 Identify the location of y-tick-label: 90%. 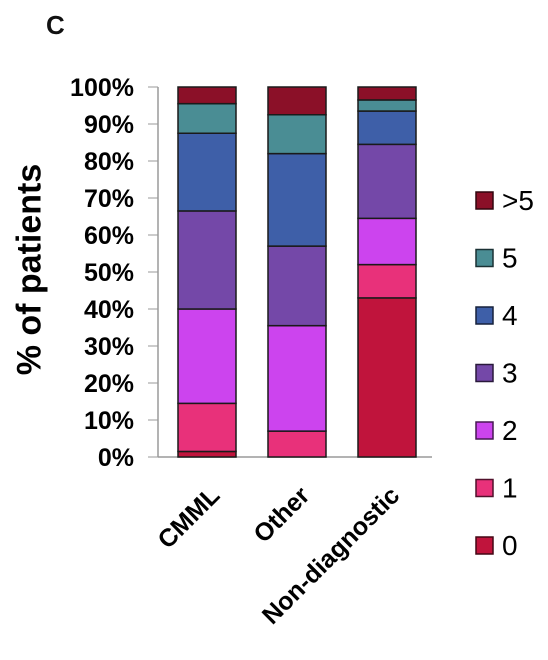
(109, 125).